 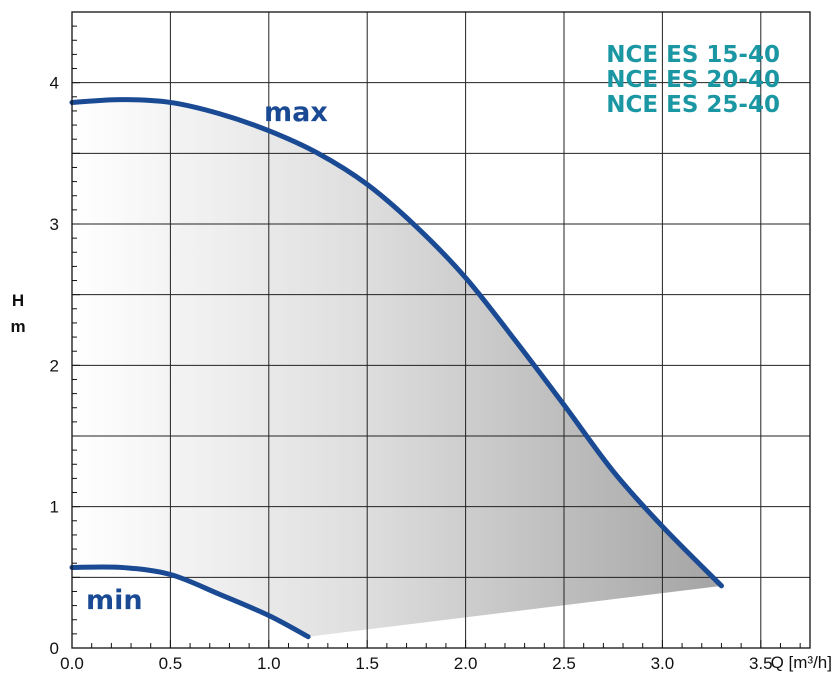 What do you see at coordinates (54, 224) in the screenshot?
I see `y-tick-label: 3` at bounding box center [54, 224].